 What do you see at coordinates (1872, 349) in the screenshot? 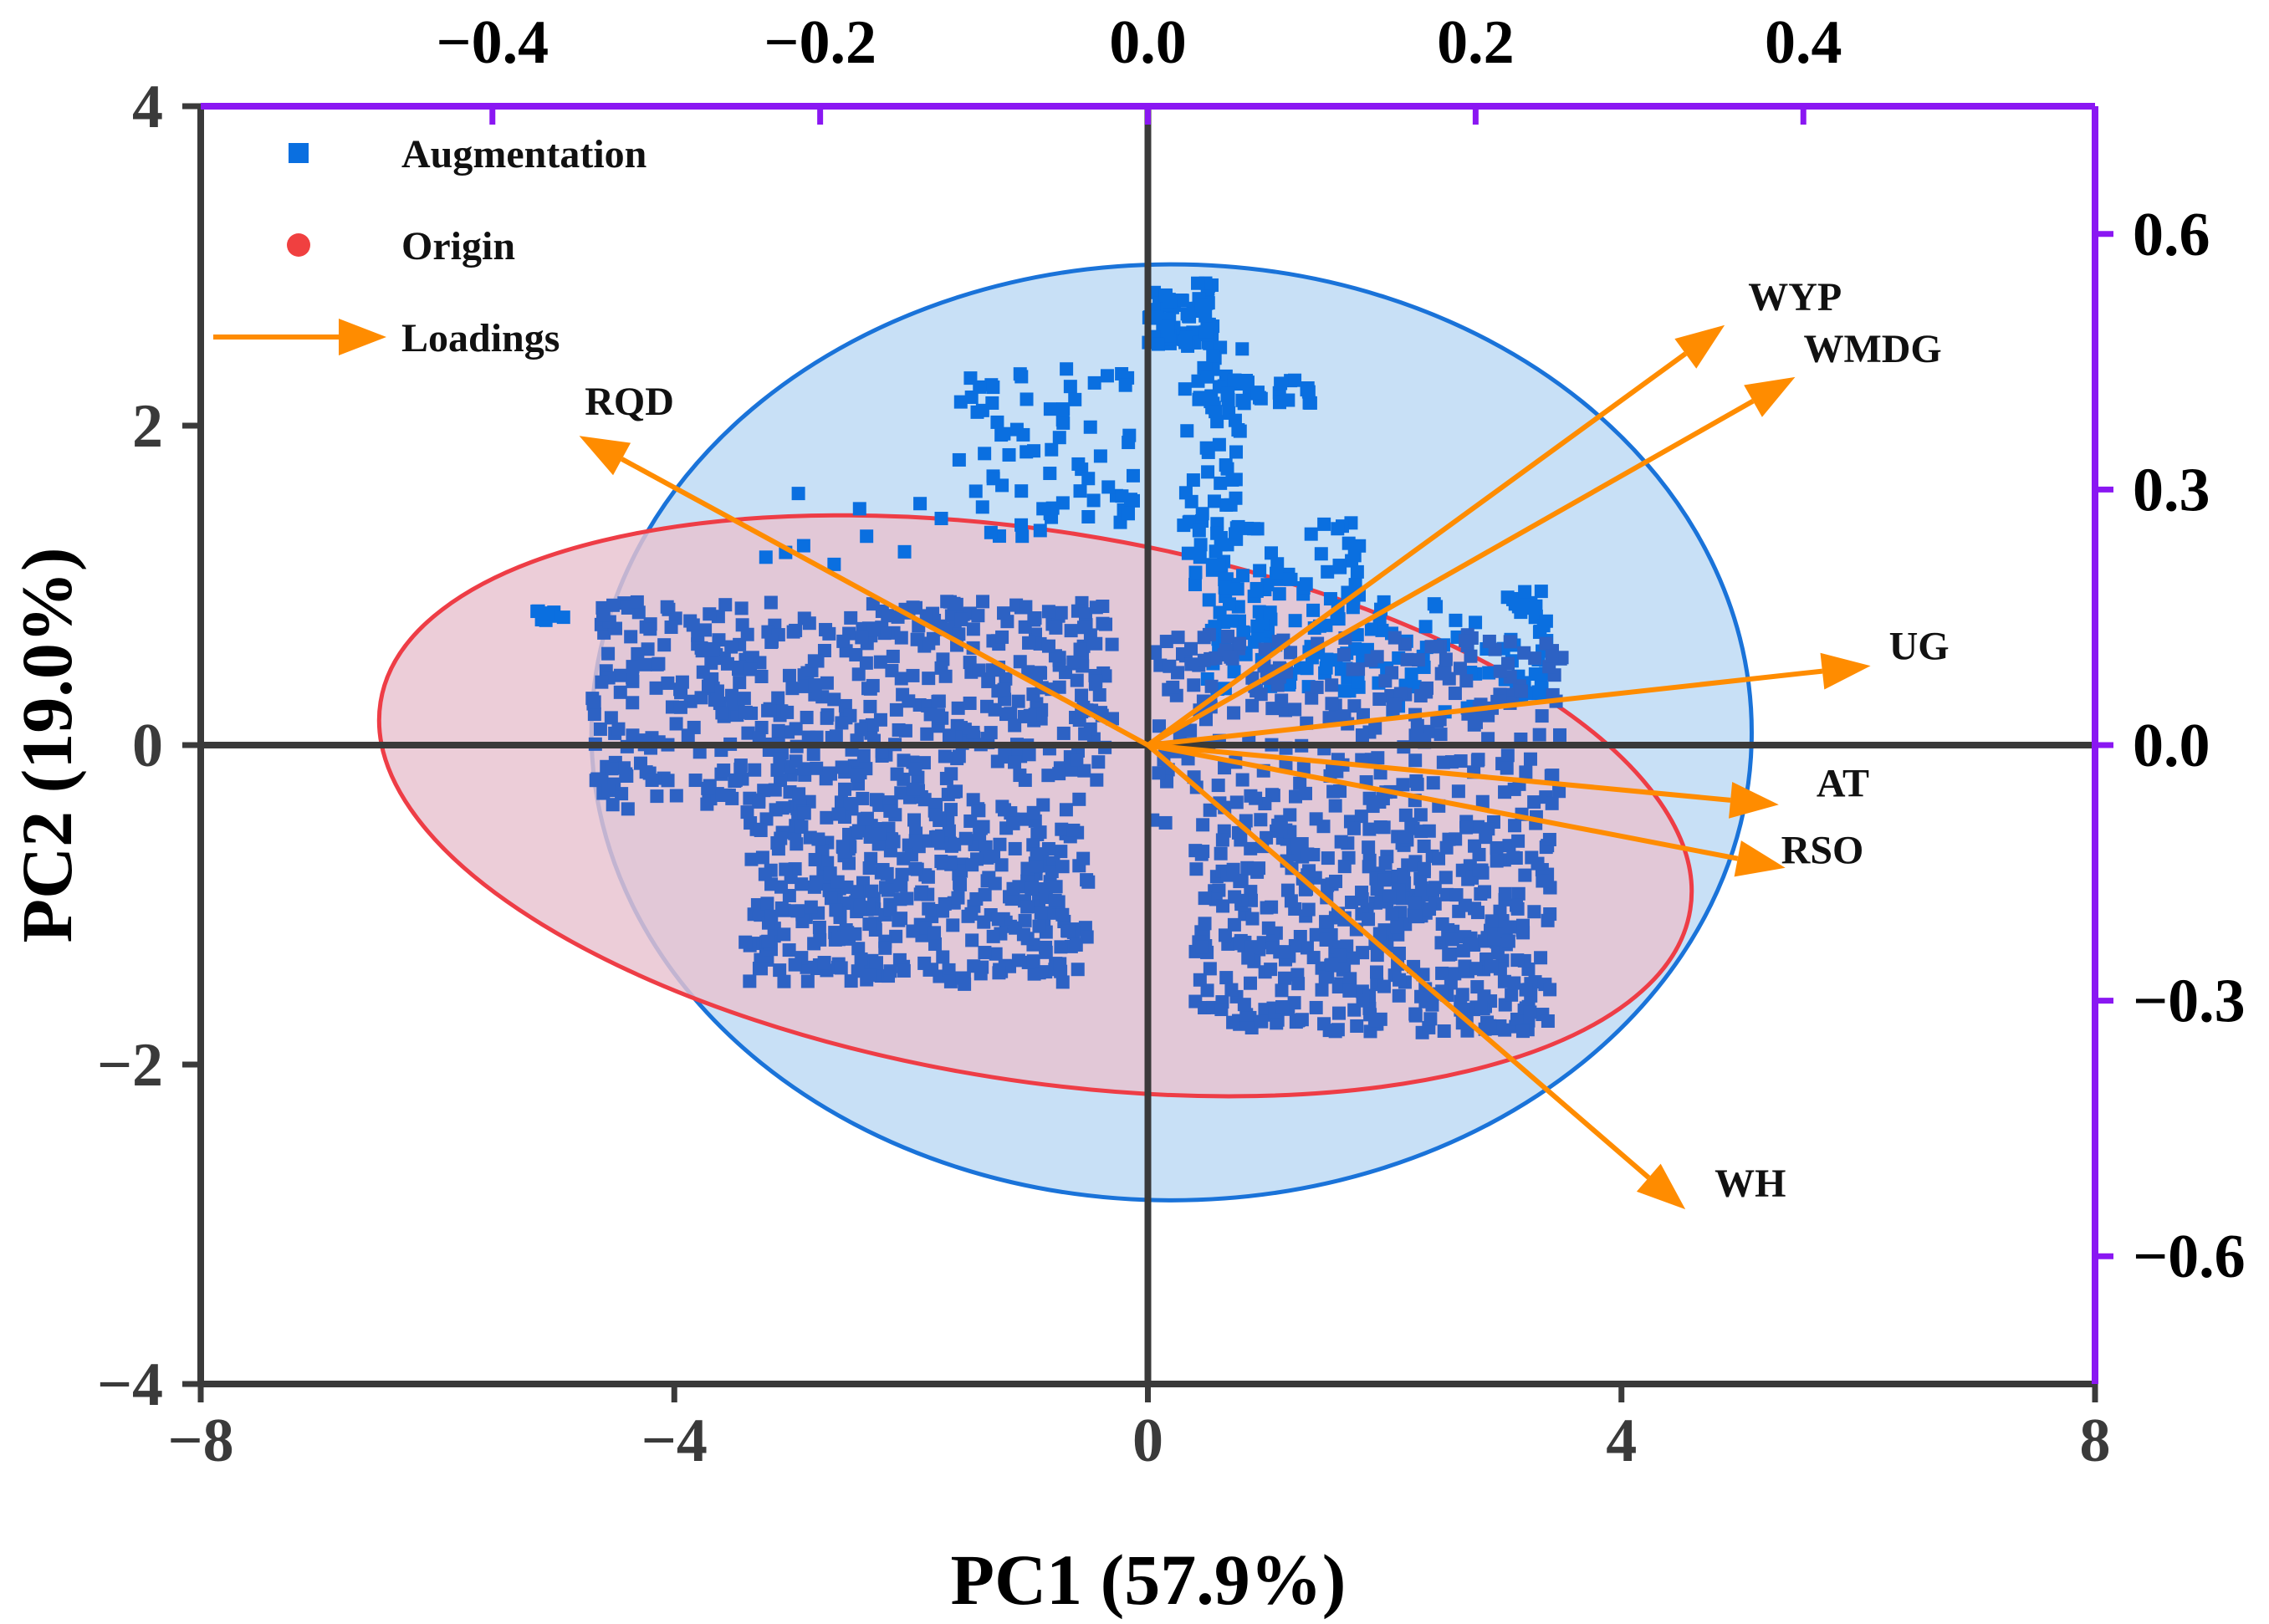
I see `loading-label: WMDG` at bounding box center [1872, 349].